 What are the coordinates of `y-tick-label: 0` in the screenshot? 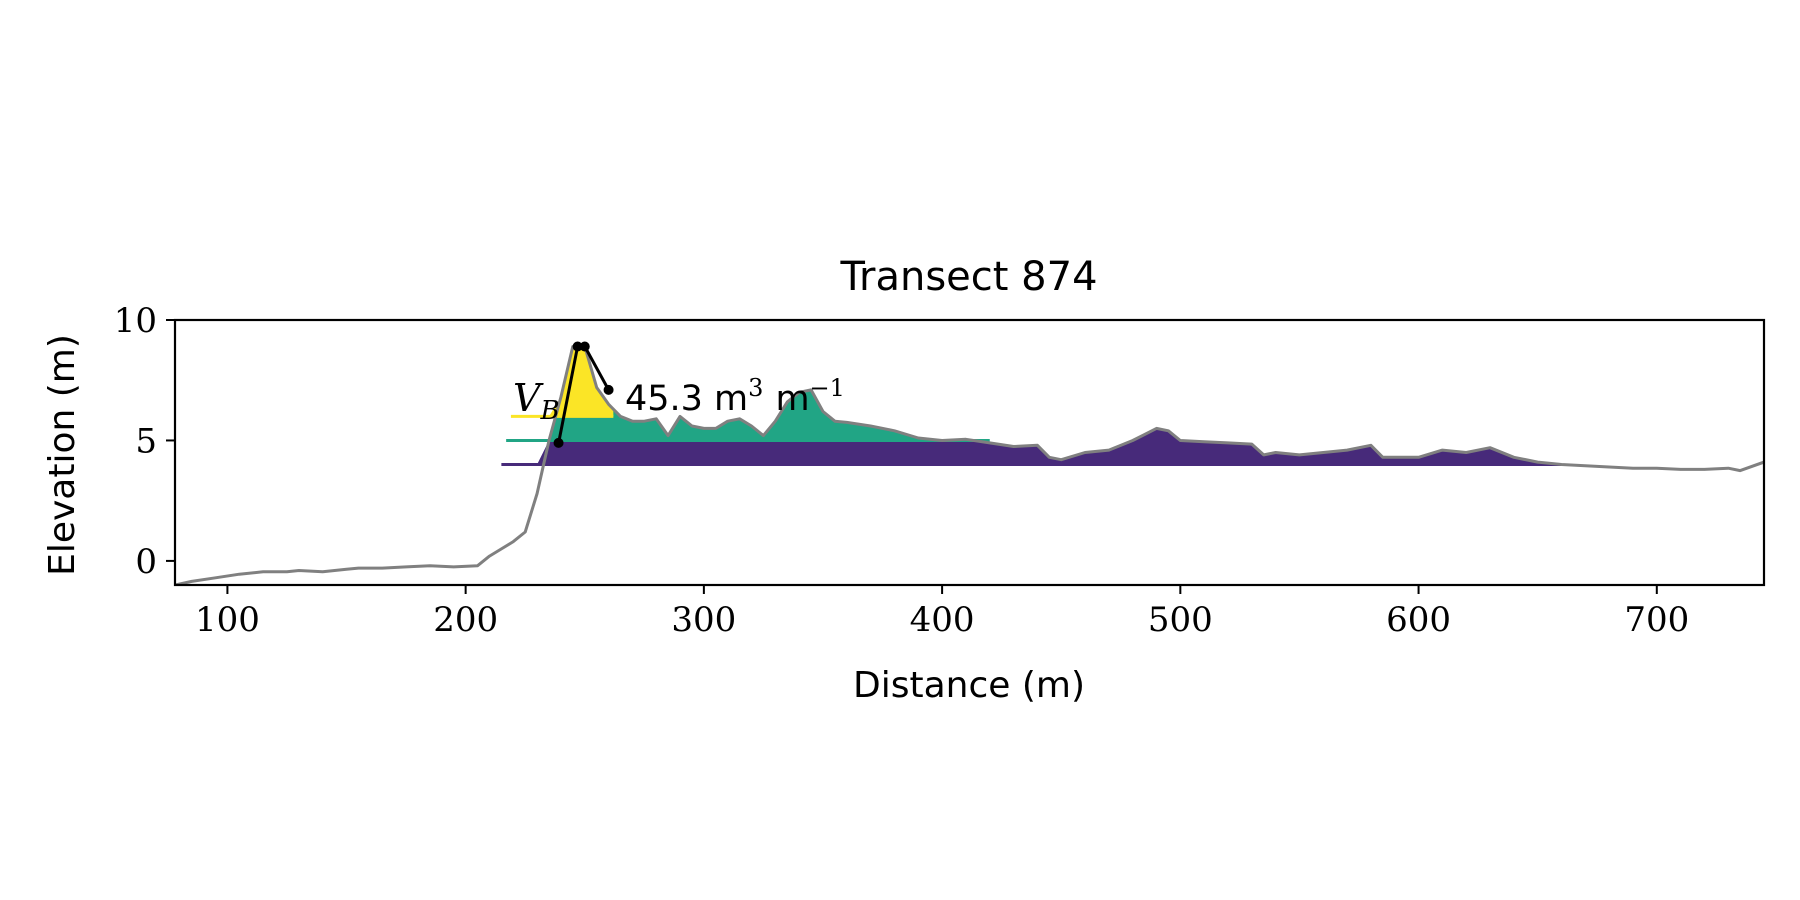 It's located at (146, 562).